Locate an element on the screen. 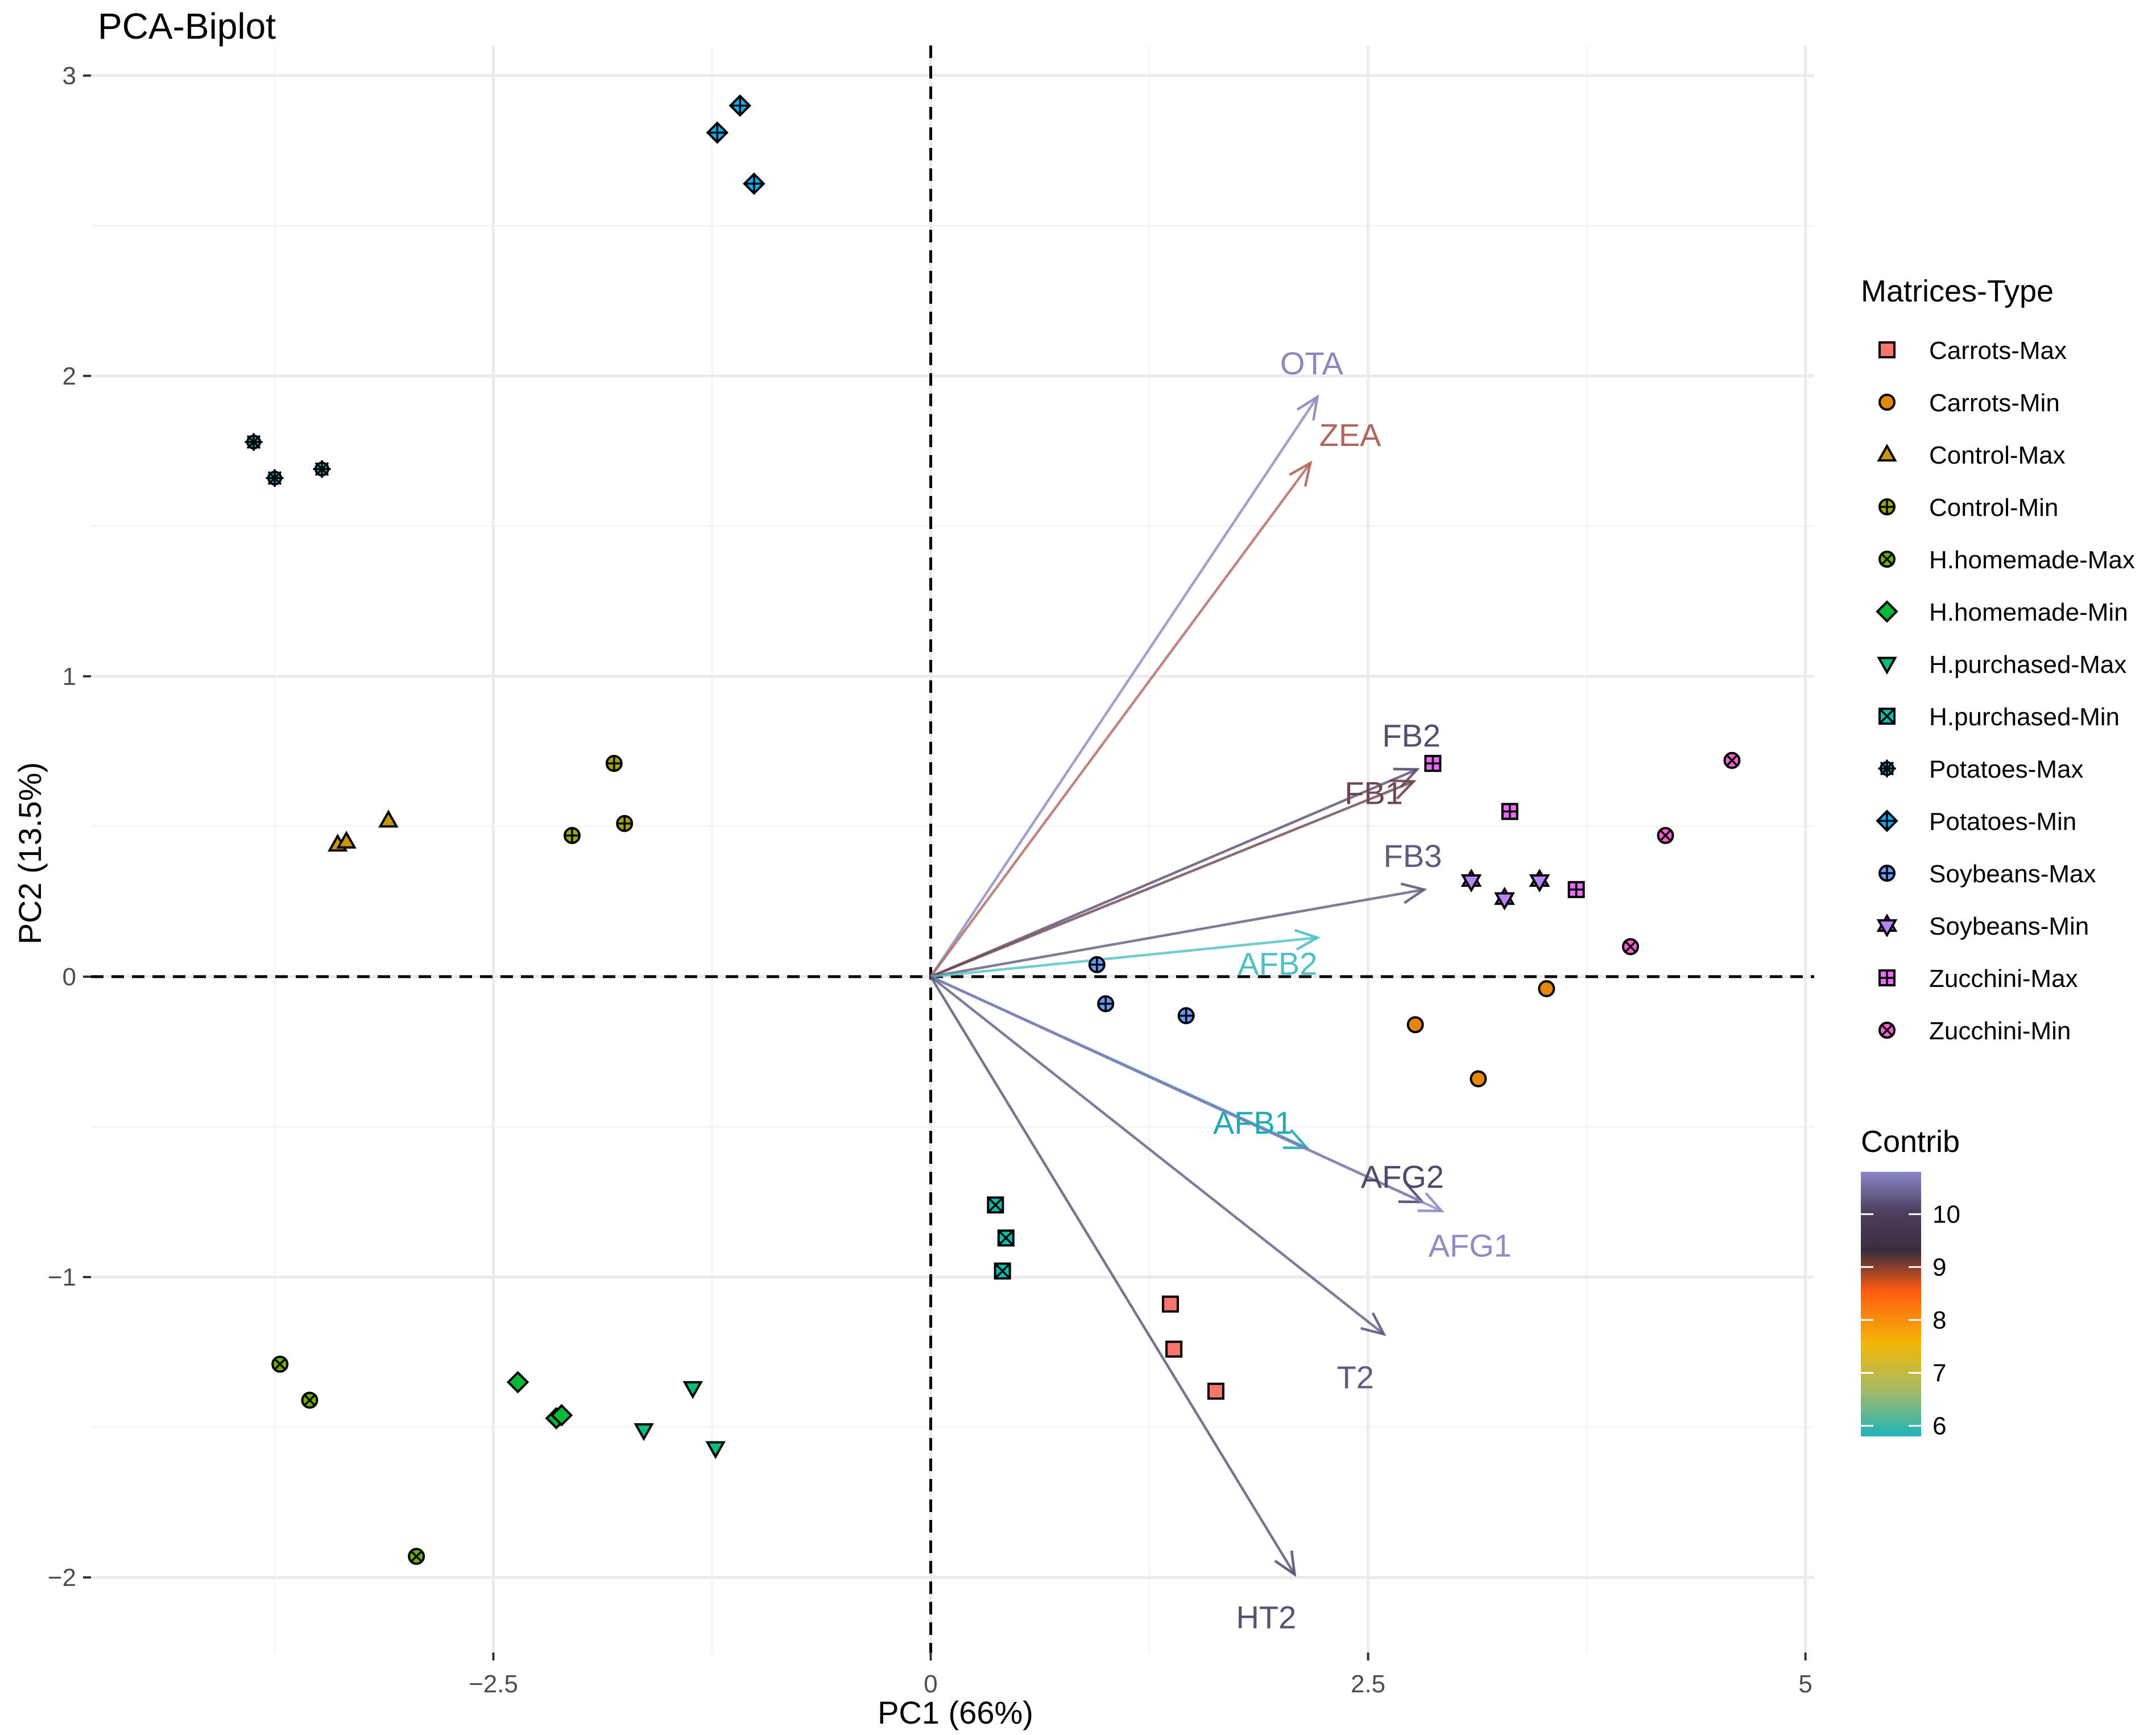 This screenshot has height=1735, width=2156. legend-label-soybeans-min: Soybeans-Min is located at coordinates (2009, 926).